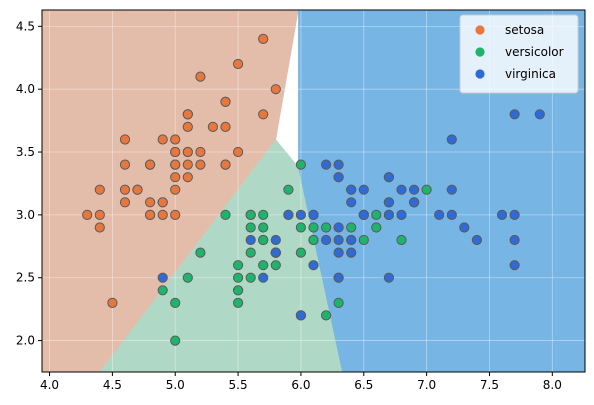  I want to click on y-tick-label: 2.5, so click(25, 278).